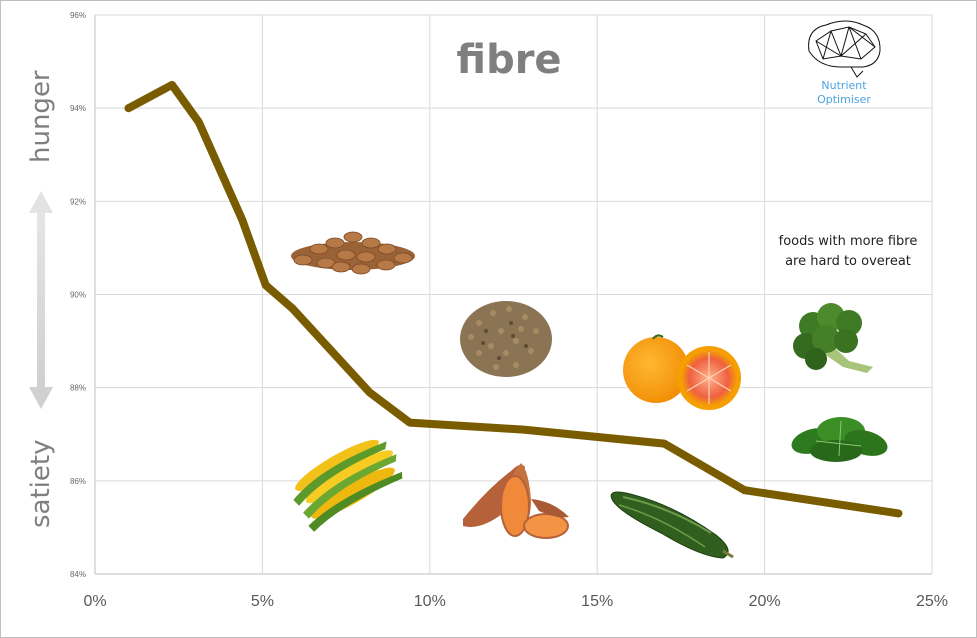  What do you see at coordinates (430, 601) in the screenshot?
I see `x-tick-label: 10%` at bounding box center [430, 601].